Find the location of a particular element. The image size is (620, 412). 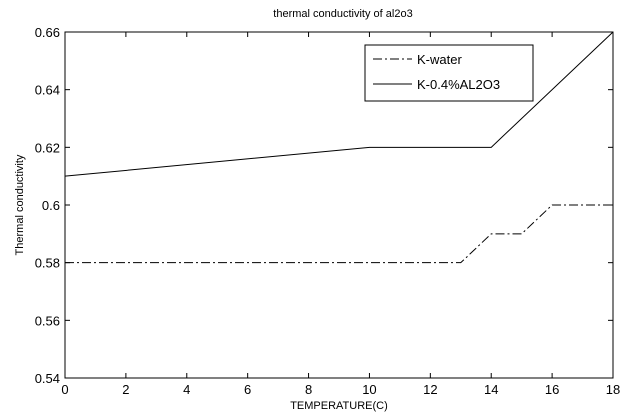

x-tick-label: 14 is located at coordinates (491, 389).